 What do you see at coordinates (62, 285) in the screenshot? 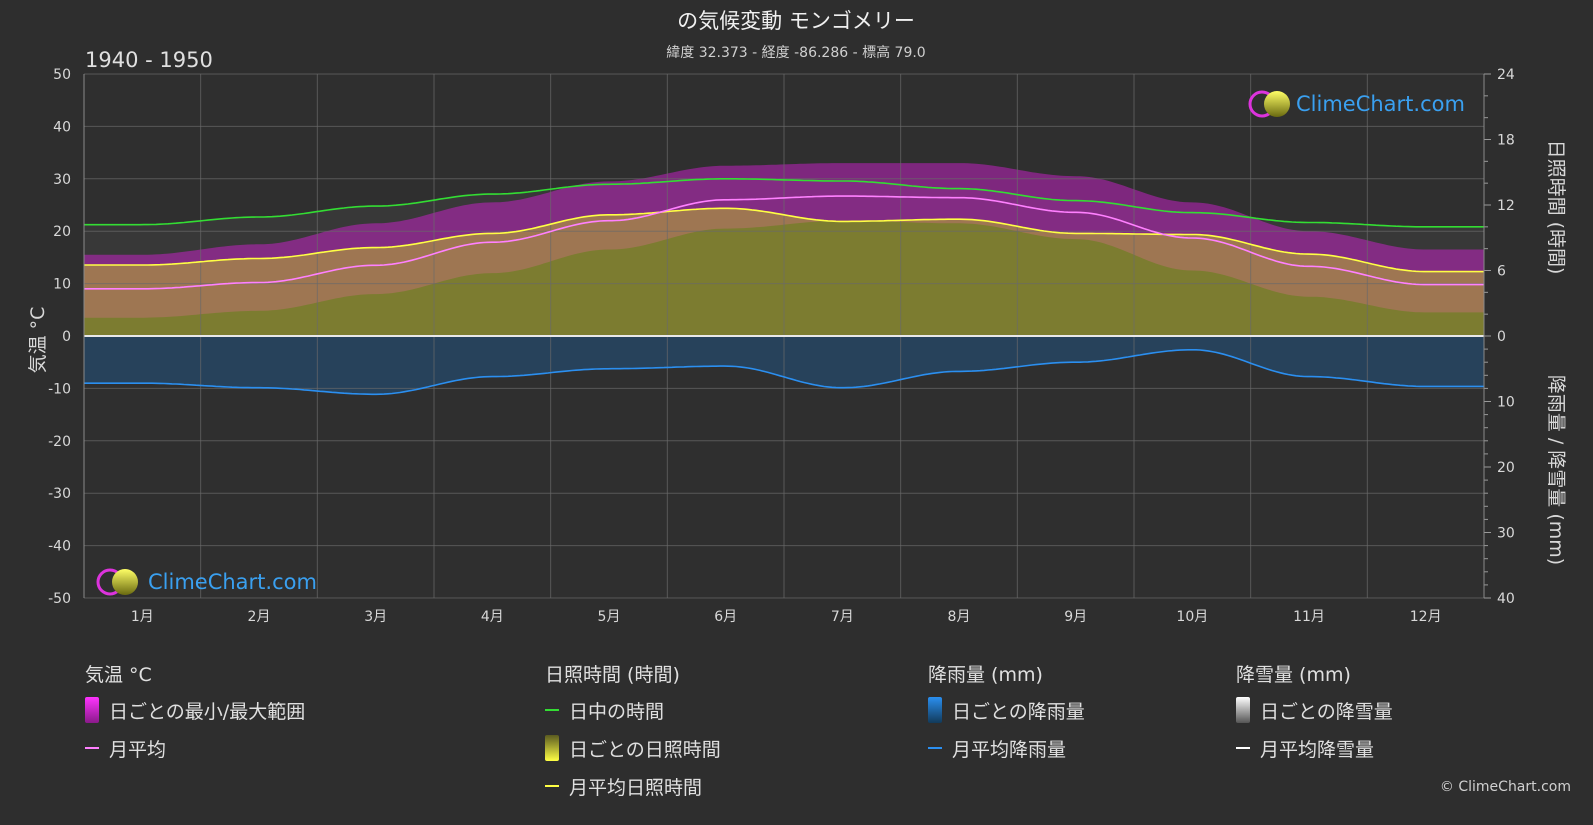
I see `y-left-tick-label: 10` at bounding box center [62, 285].